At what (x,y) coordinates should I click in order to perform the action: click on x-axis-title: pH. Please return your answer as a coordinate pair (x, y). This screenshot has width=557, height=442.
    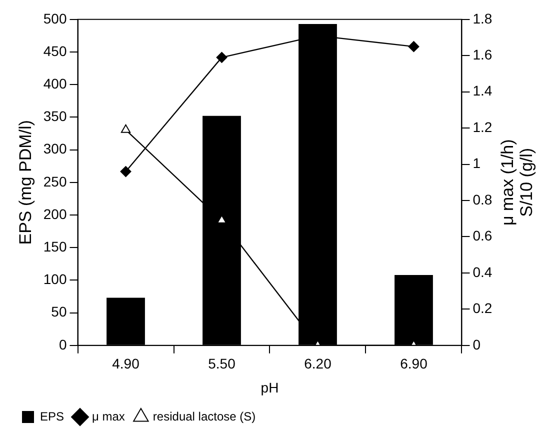
    Looking at the image, I should click on (269, 387).